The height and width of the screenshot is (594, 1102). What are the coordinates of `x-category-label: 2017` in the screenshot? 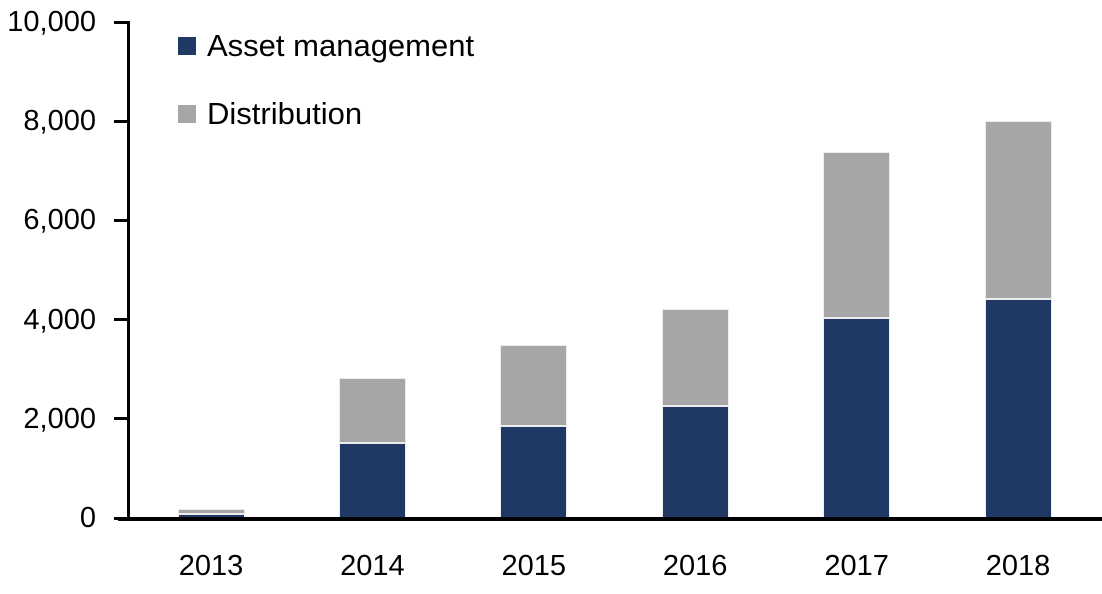 It's located at (856, 566).